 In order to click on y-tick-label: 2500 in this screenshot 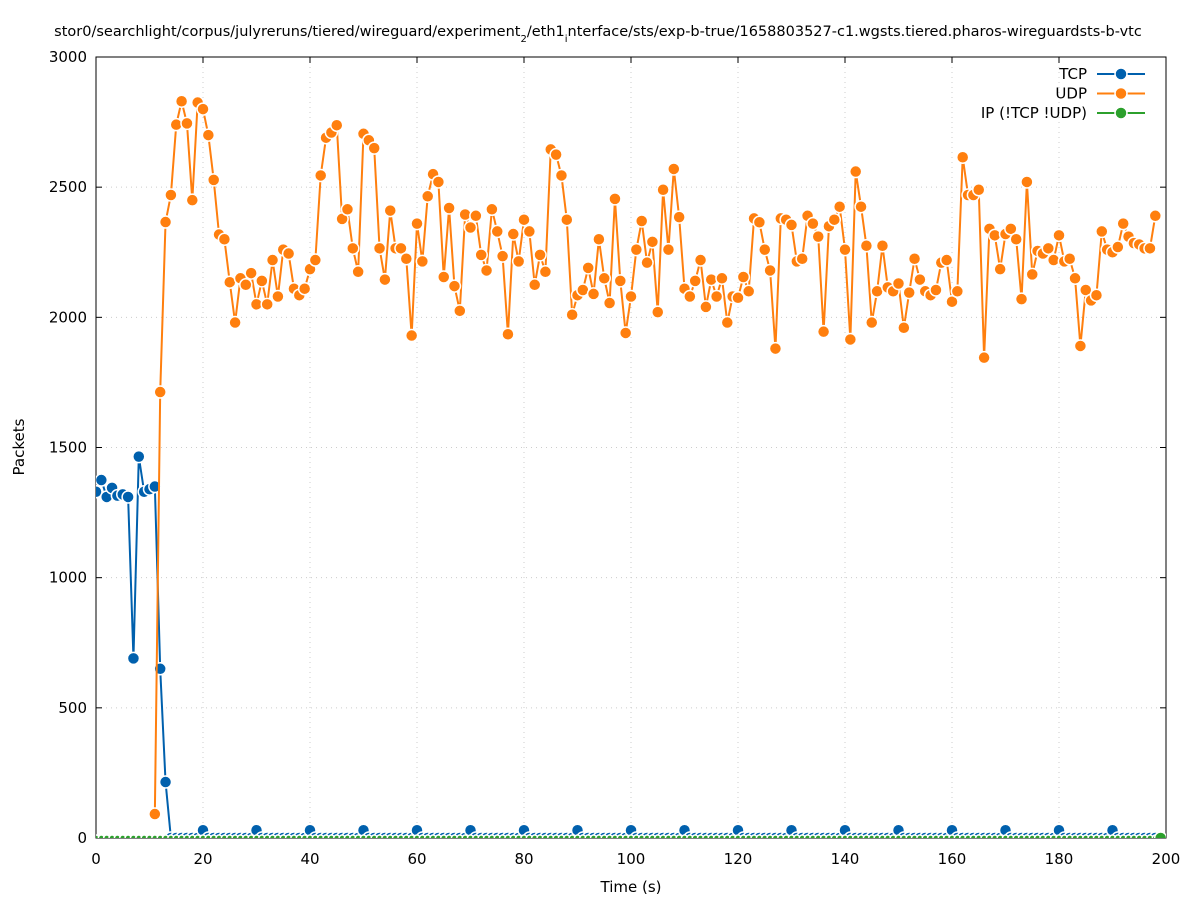, I will do `click(68, 187)`.